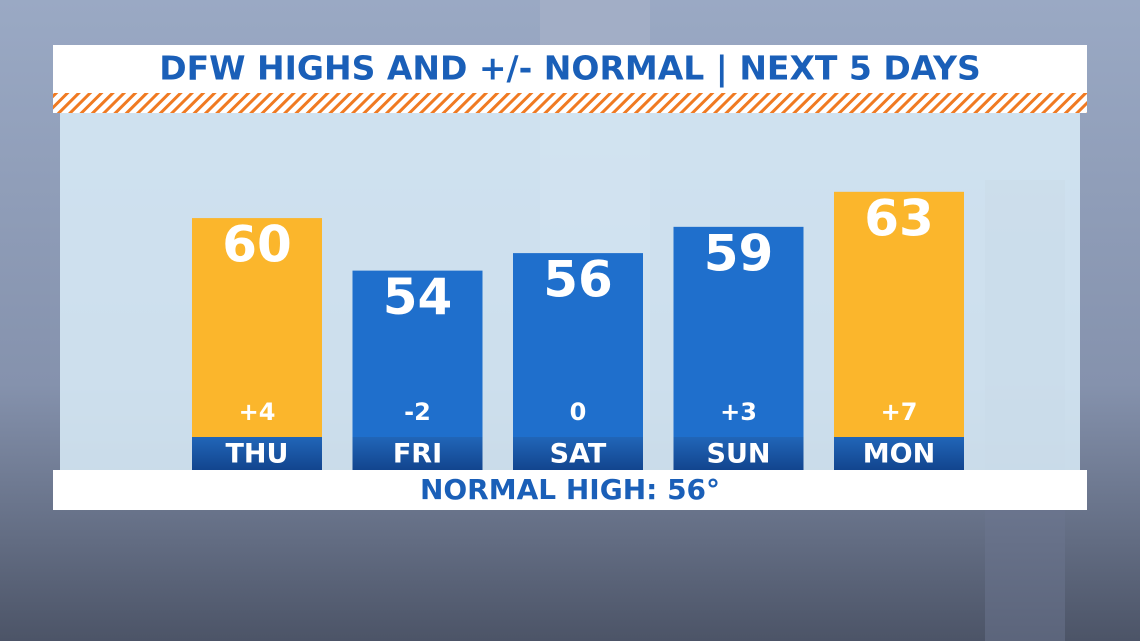 The width and height of the screenshot is (1140, 641). I want to click on x-tick-label: FRI, so click(417, 454).